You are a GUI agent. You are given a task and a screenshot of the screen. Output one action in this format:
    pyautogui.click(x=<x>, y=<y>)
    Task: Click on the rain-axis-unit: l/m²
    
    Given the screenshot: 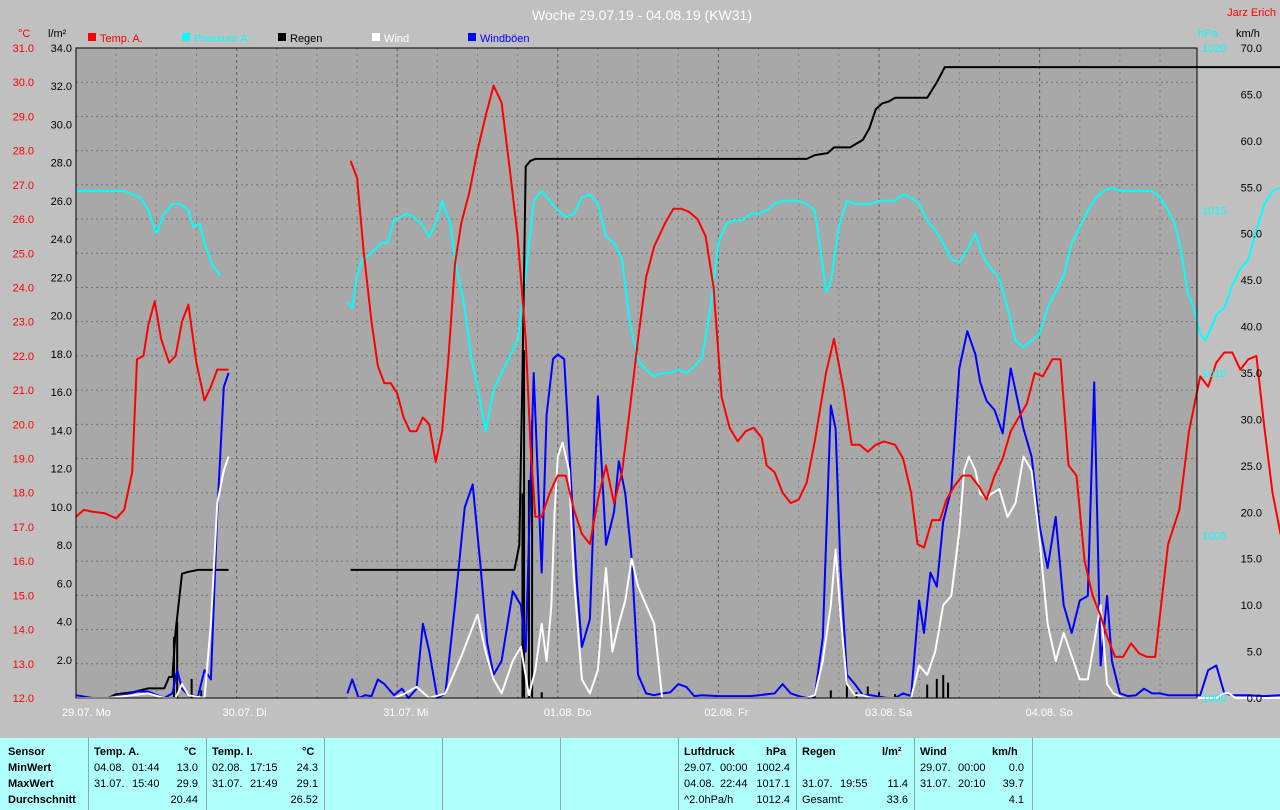 What is the action you would take?
    pyautogui.click(x=57, y=34)
    